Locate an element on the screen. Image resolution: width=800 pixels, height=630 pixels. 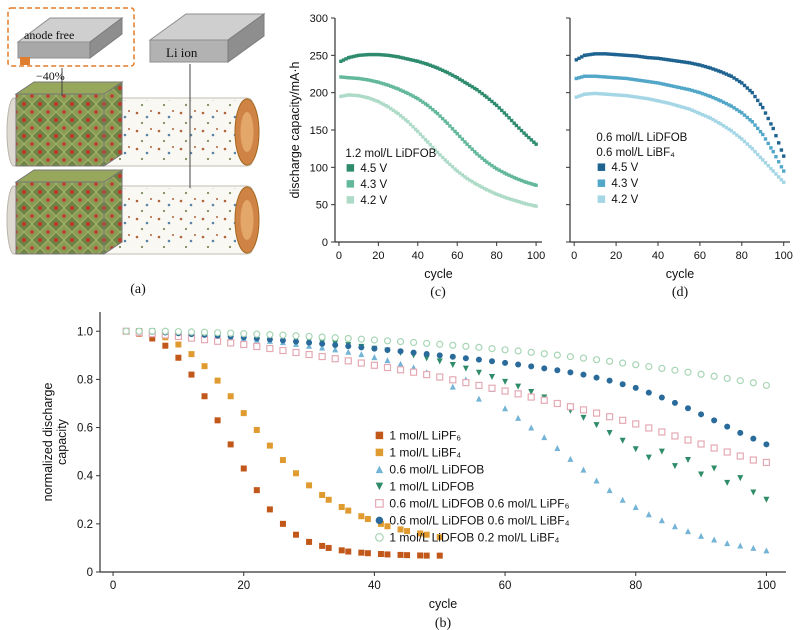
svg-text: capacity is located at coordinates (62, 441).